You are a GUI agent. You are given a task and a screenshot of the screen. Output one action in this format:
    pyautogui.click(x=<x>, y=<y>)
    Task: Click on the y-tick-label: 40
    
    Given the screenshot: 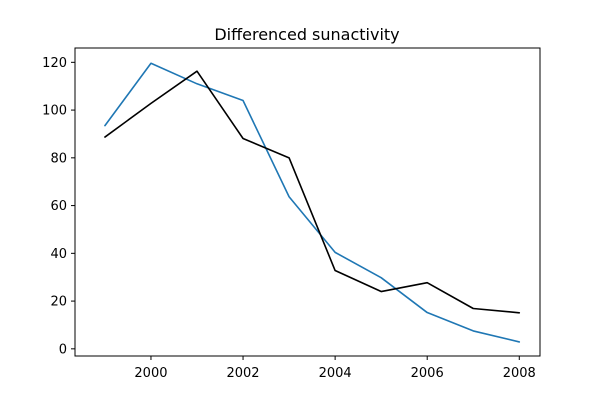 What is the action you would take?
    pyautogui.click(x=58, y=254)
    